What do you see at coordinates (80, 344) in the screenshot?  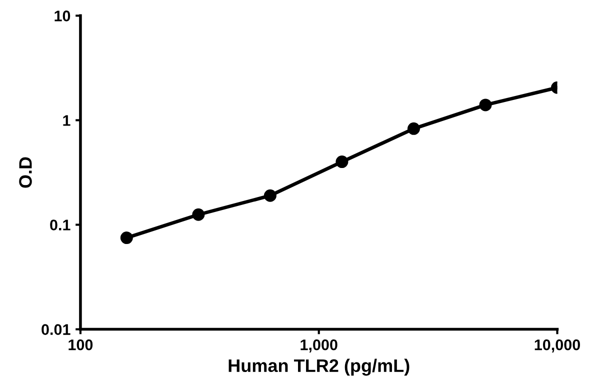 I see `x-tick-label: 100` at bounding box center [80, 344].